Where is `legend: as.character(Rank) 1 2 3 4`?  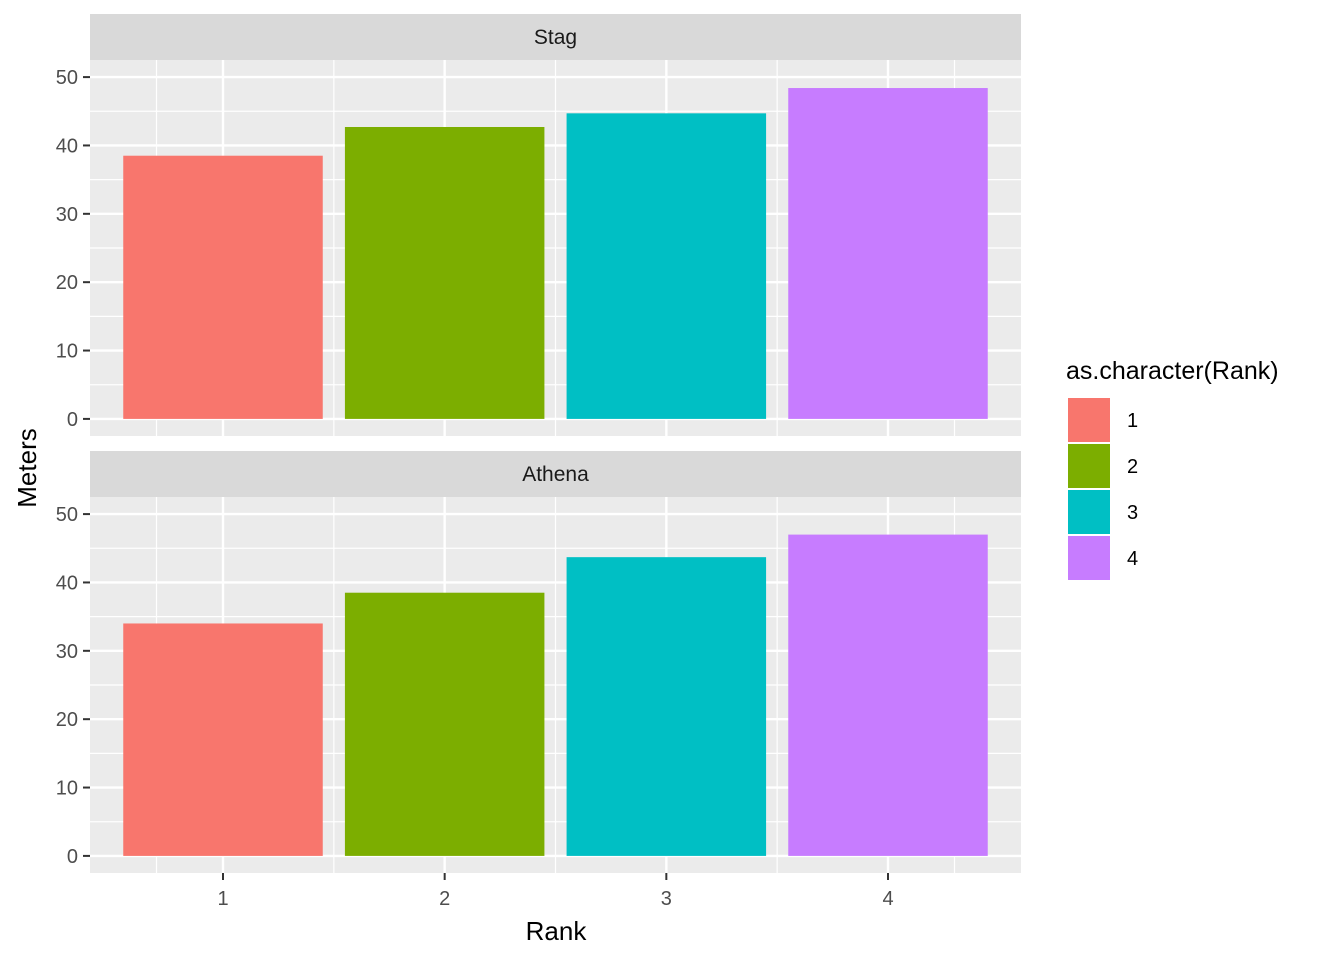
legend: as.character(Rank) 1 2 3 4 is located at coordinates (1172, 469).